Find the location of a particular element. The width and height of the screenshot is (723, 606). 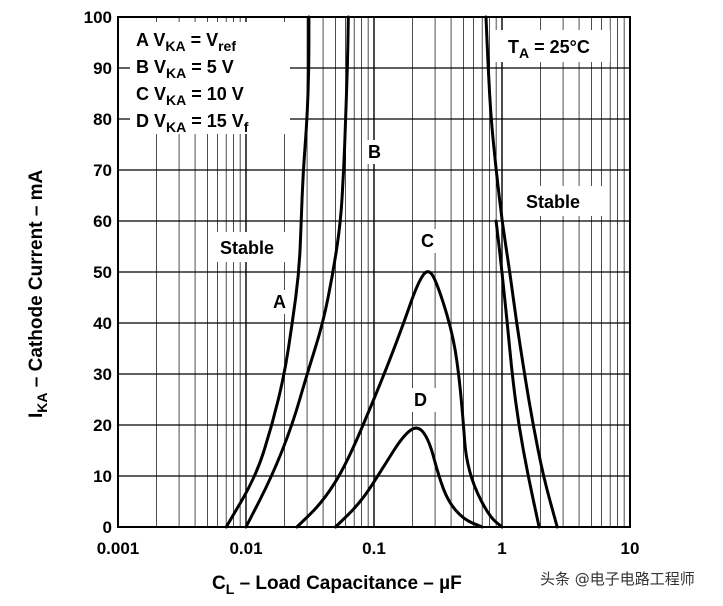

x-tick-label: 0.001 is located at coordinates (118, 548).